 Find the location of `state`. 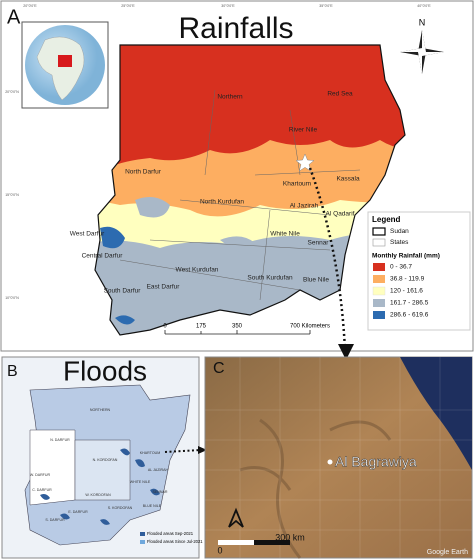

state is located at coordinates (102, 470).